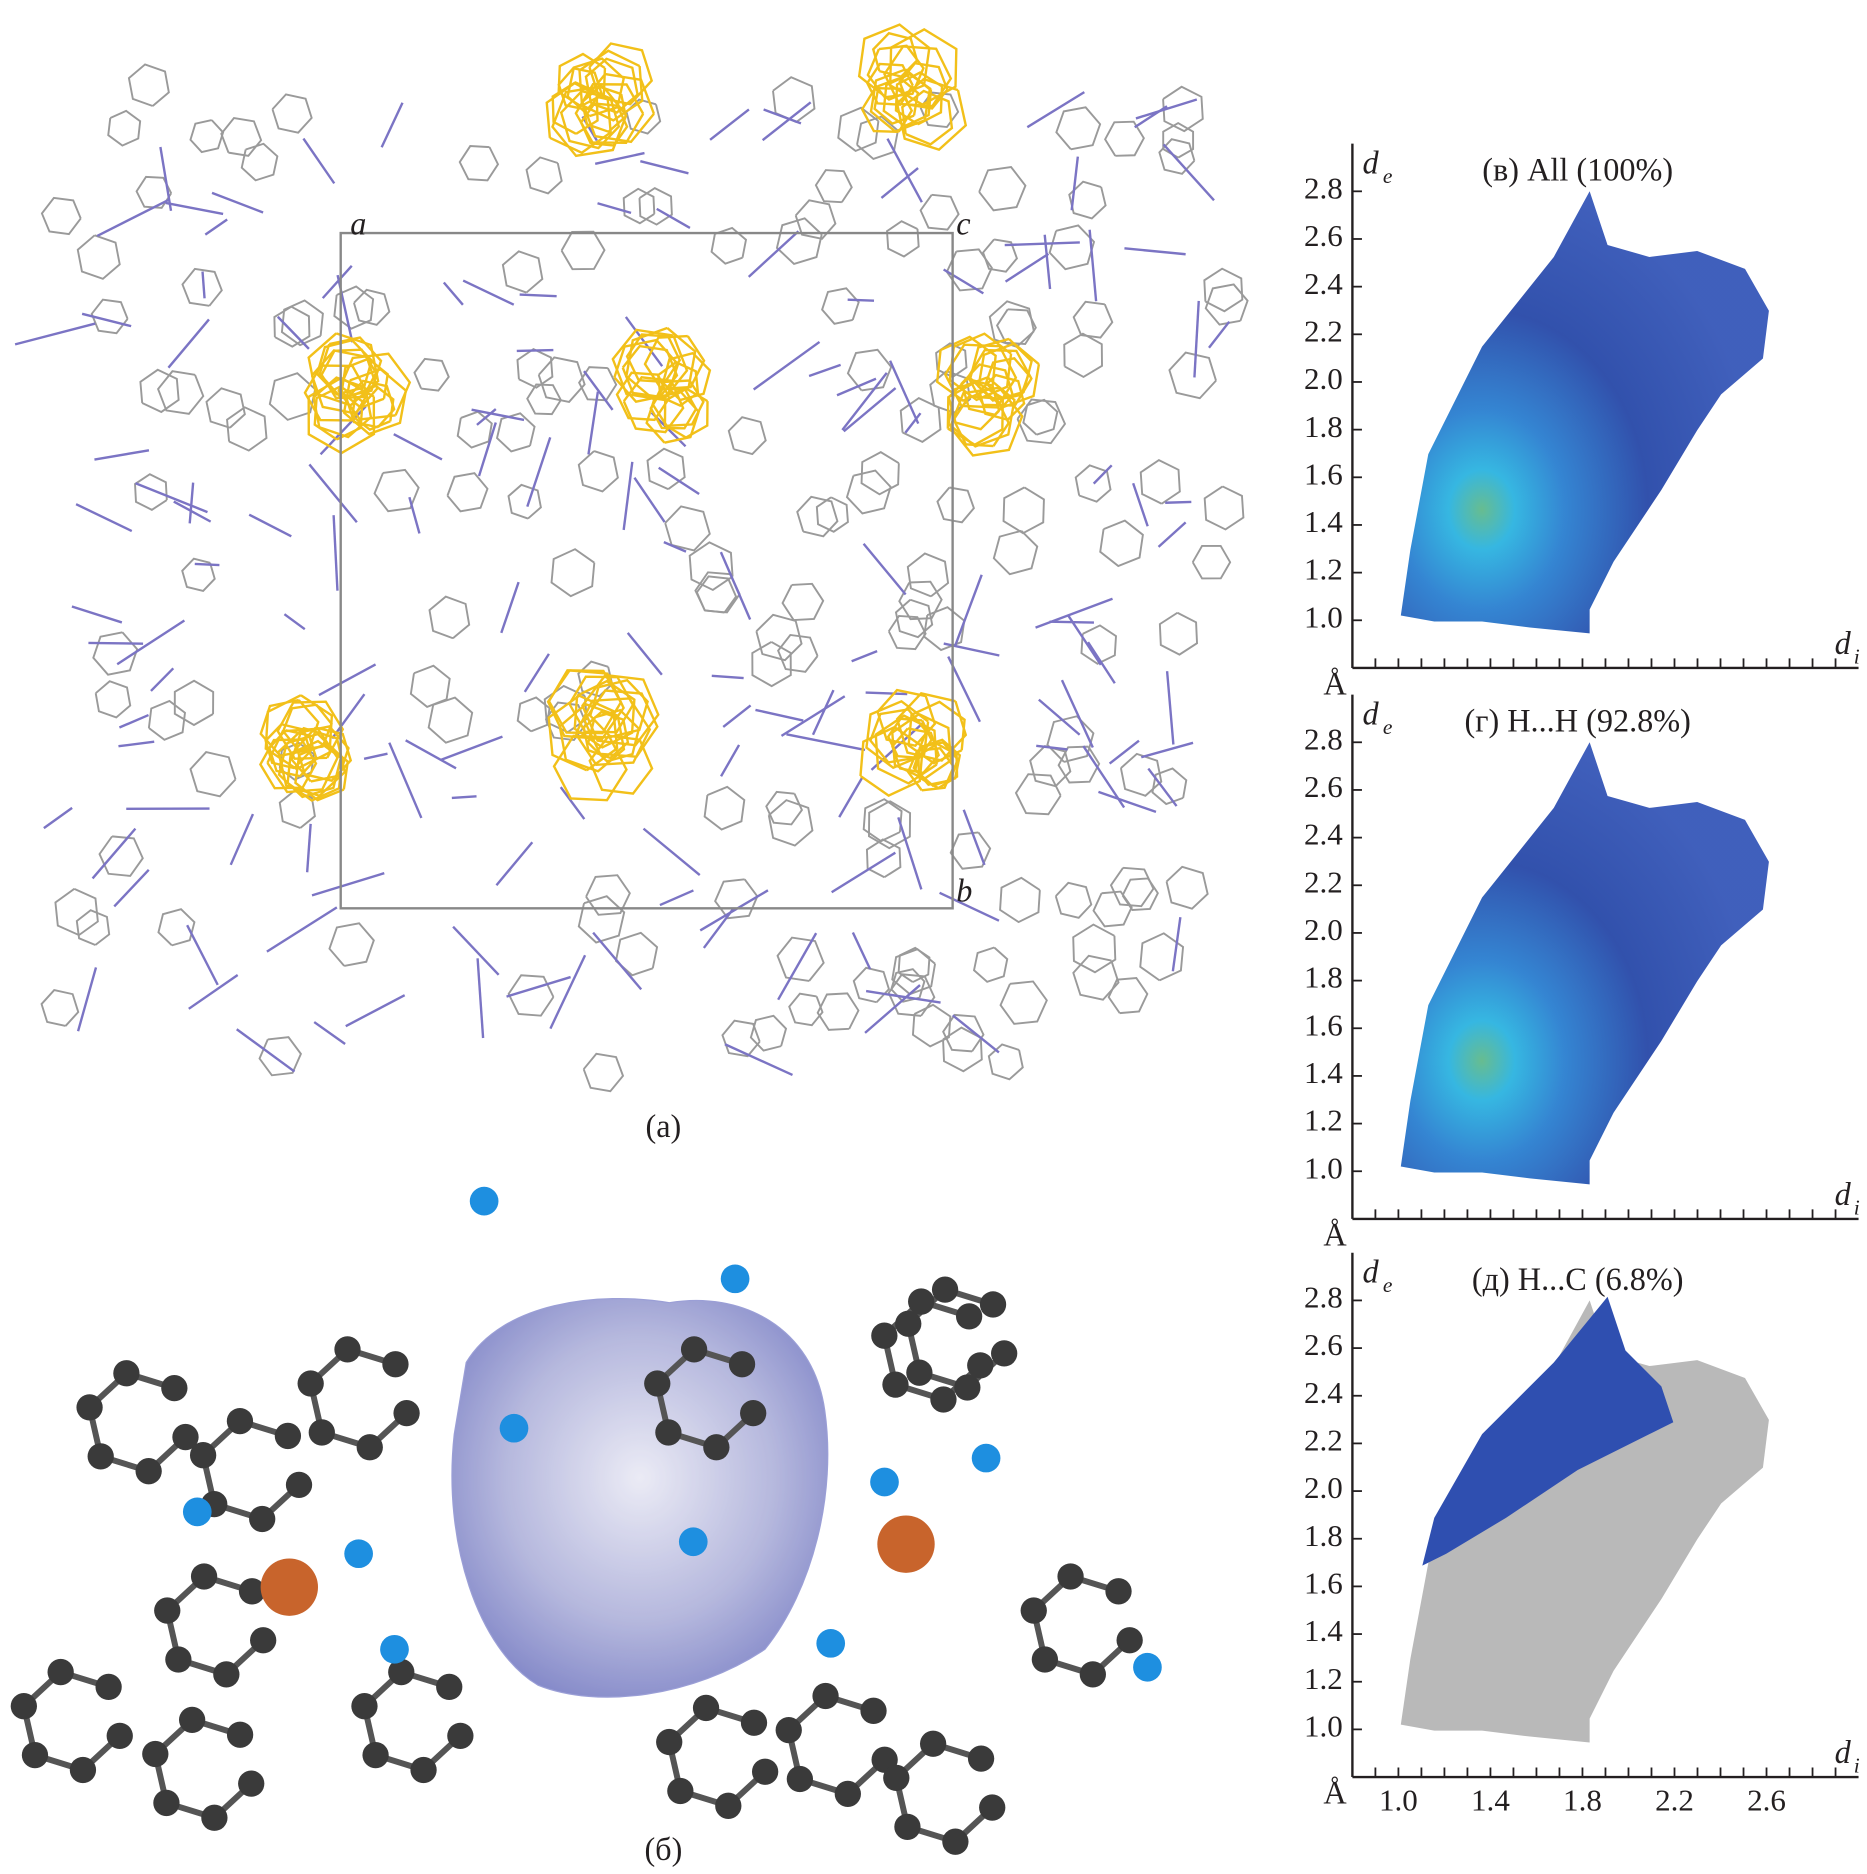 The width and height of the screenshot is (1867, 1874). Describe the element at coordinates (1371, 163) in the screenshot. I see `y-axis-label: d` at that location.